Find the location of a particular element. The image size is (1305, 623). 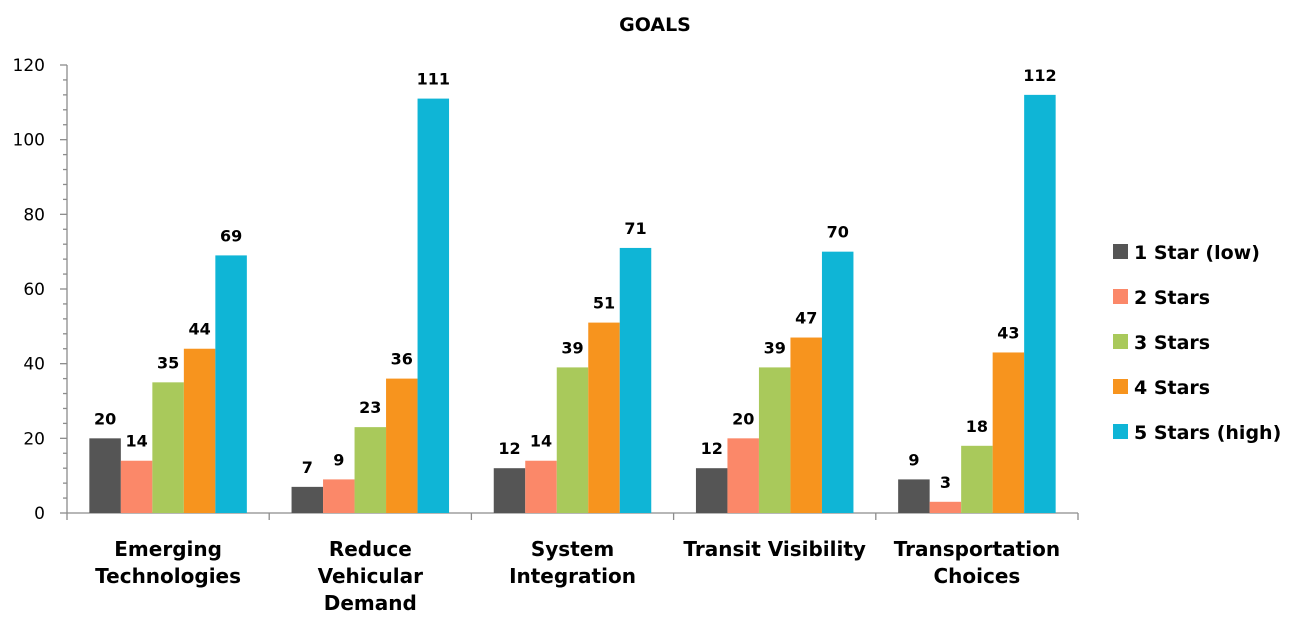

bar-value-label: 69 is located at coordinates (231, 235).